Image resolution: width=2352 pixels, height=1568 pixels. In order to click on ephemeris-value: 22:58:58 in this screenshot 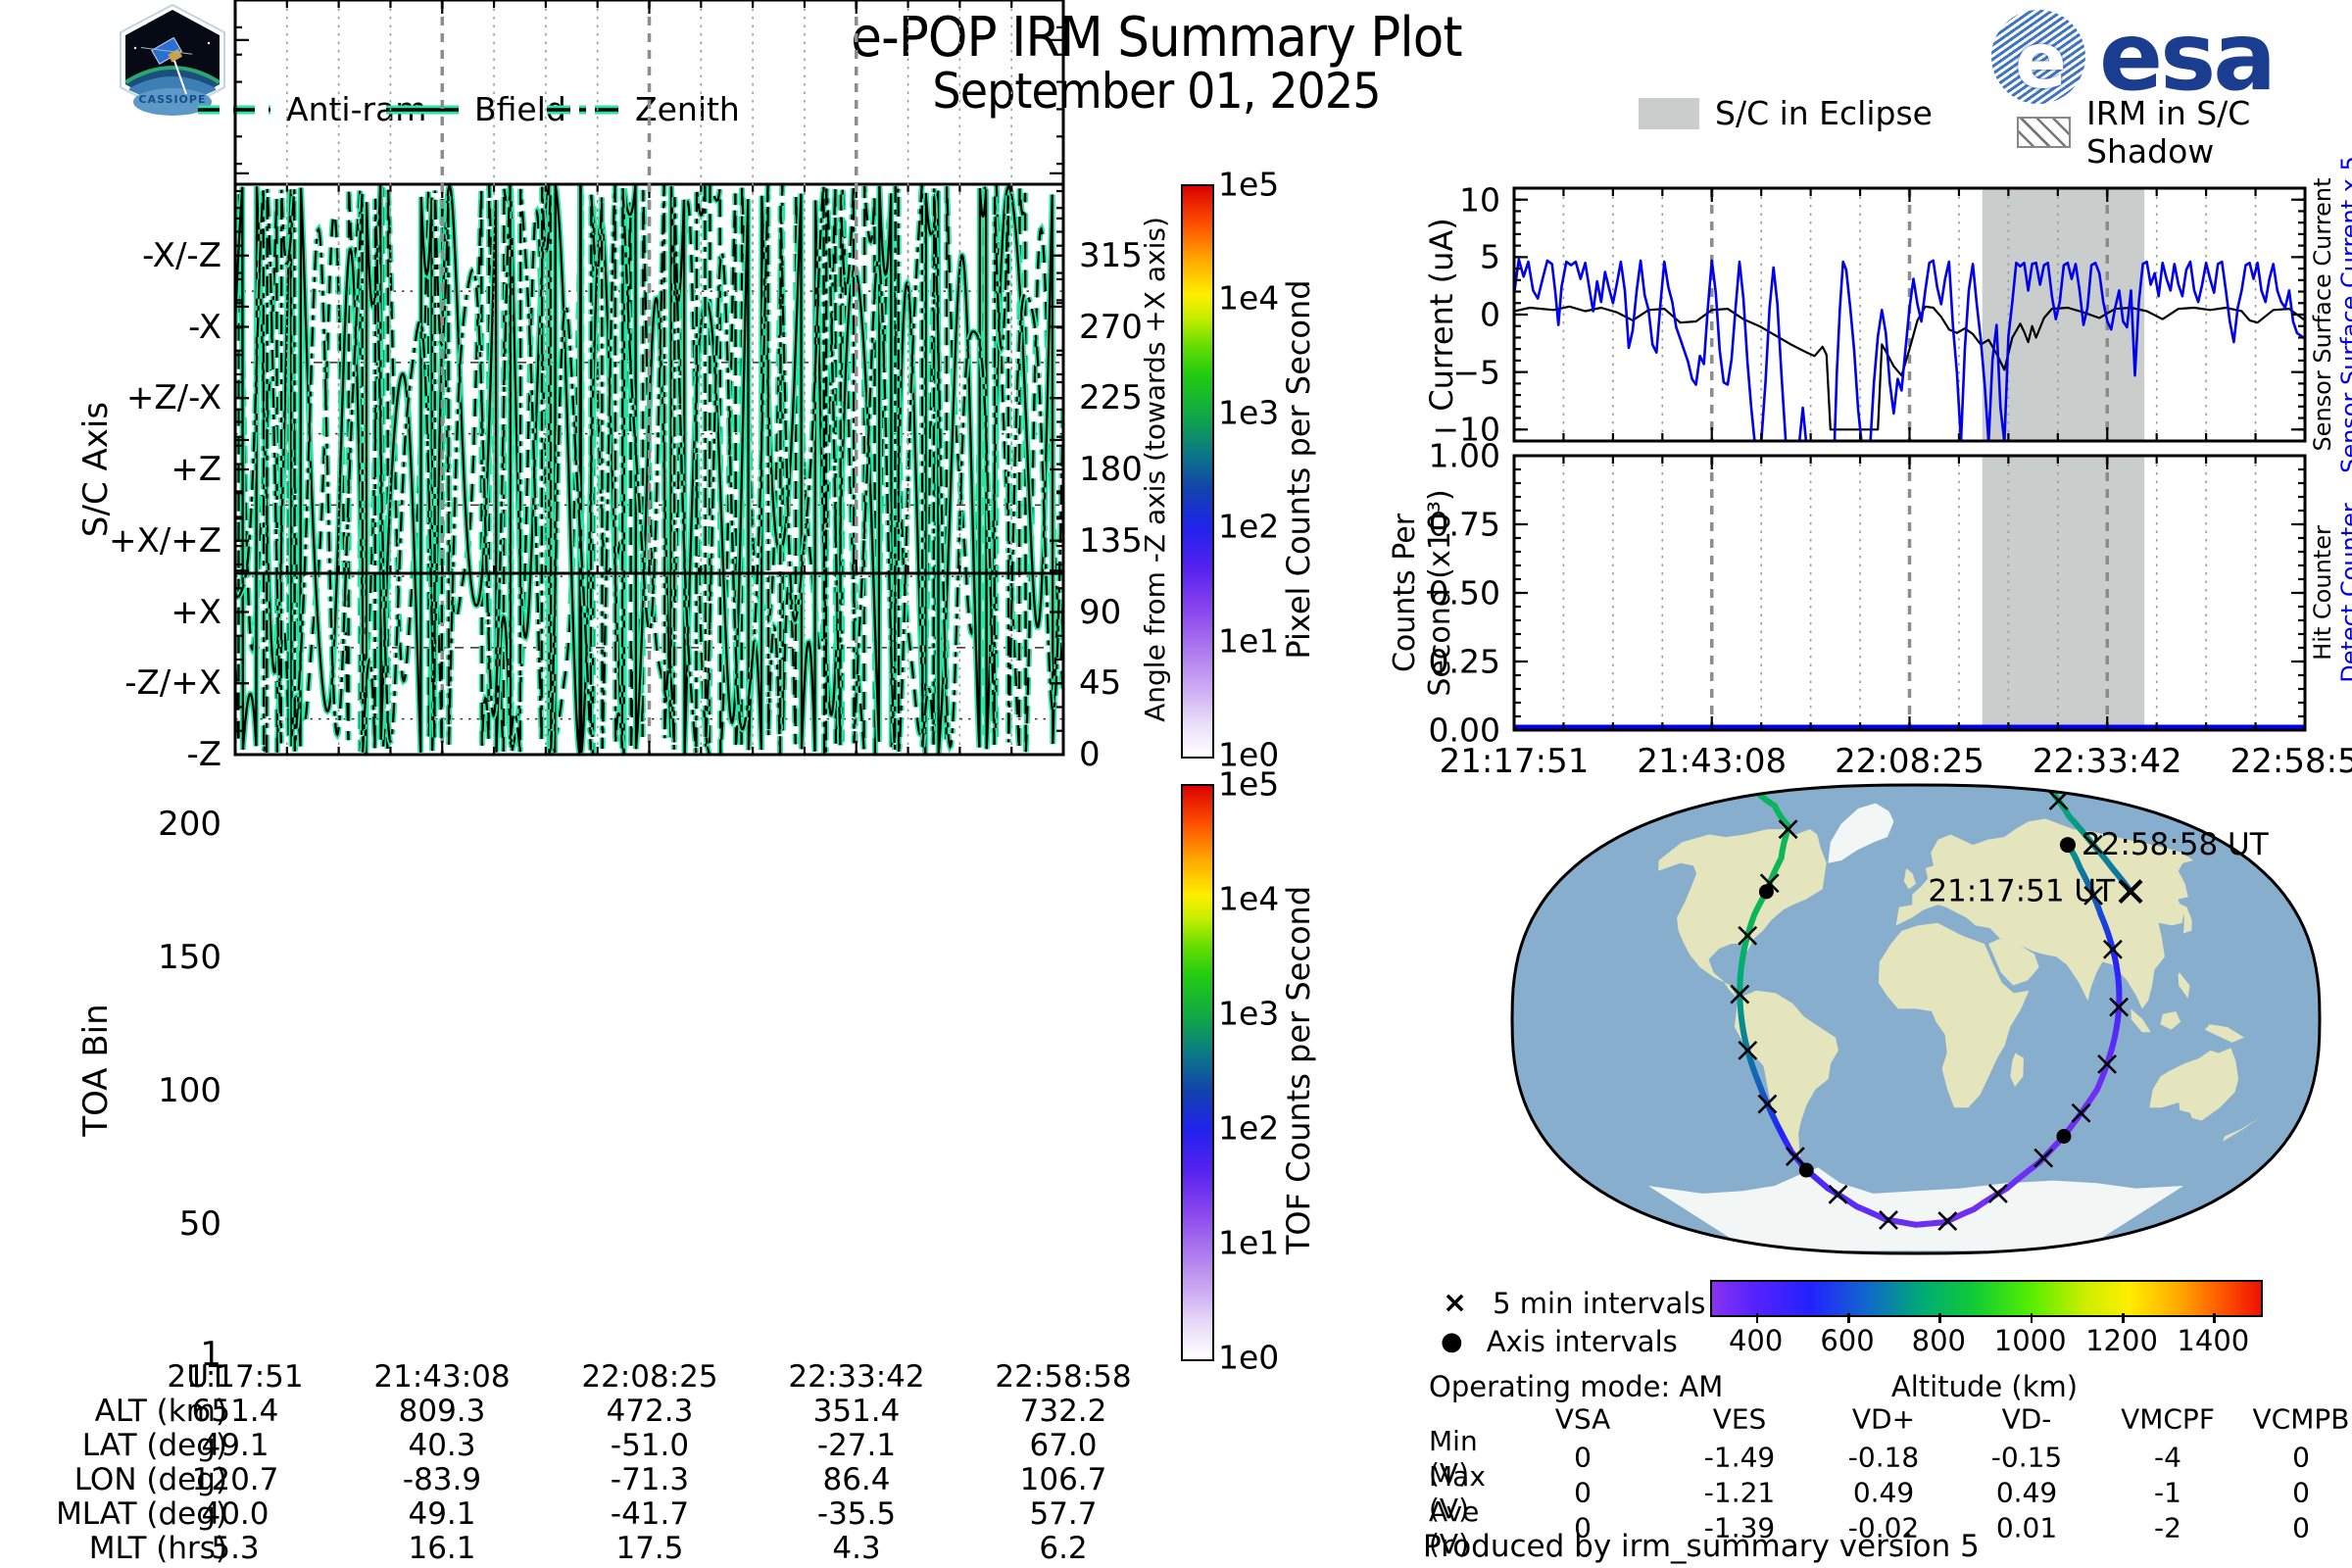, I will do `click(1063, 1377)`.